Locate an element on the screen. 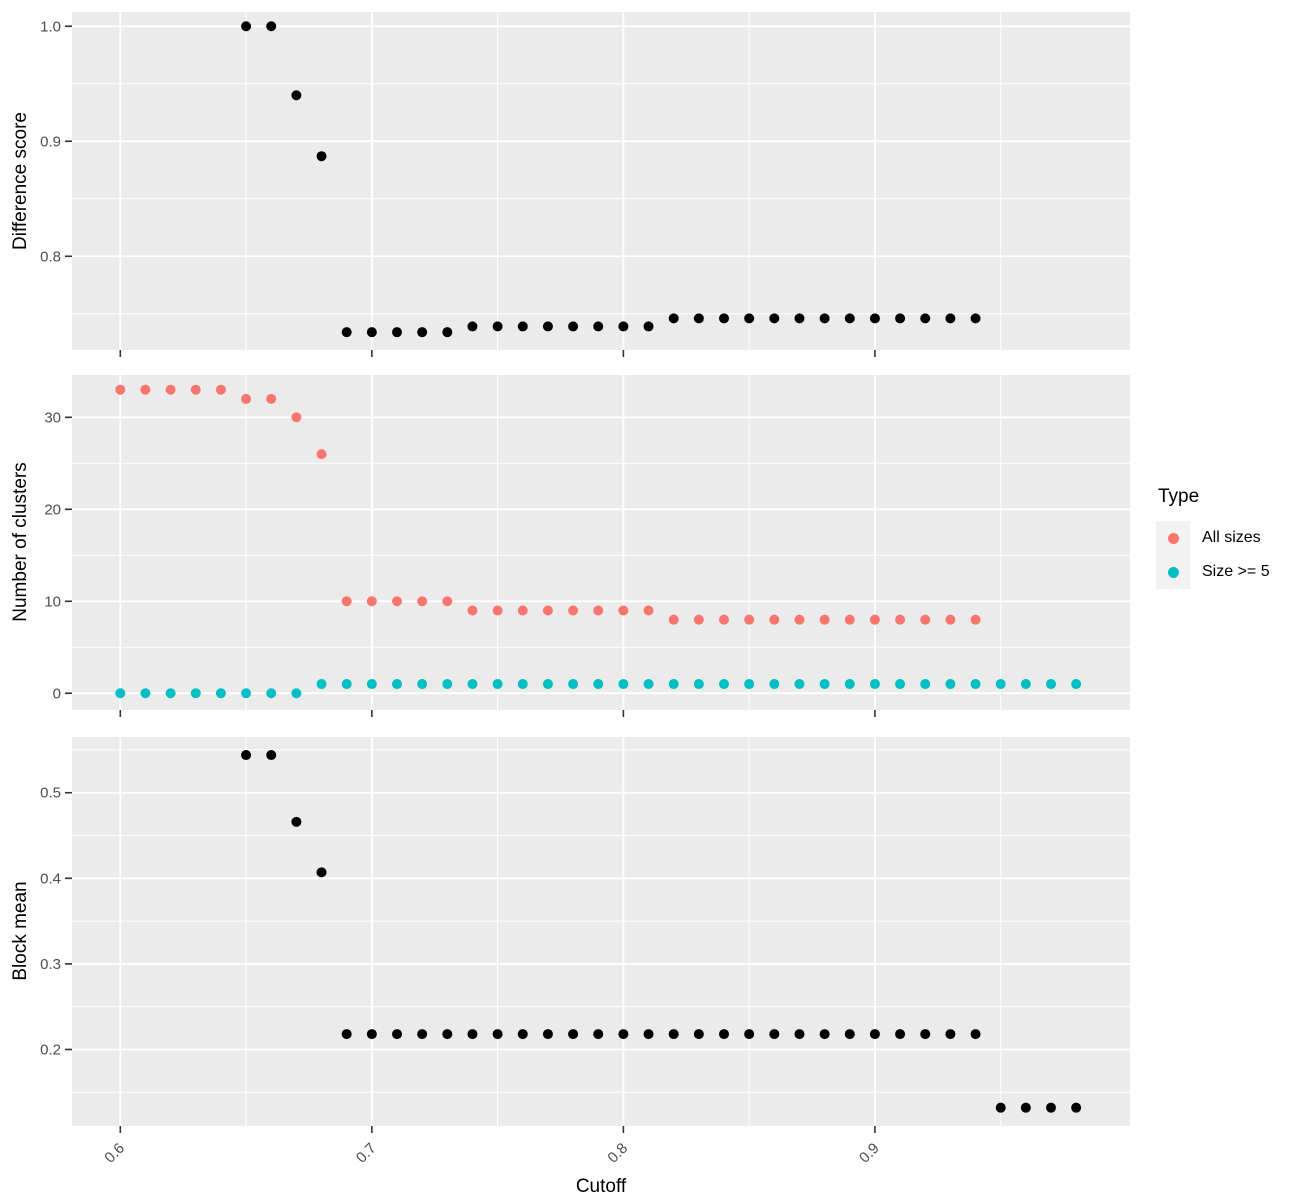 This screenshot has height=1200, width=1300. y-tick-label: 10 is located at coordinates (52, 601).